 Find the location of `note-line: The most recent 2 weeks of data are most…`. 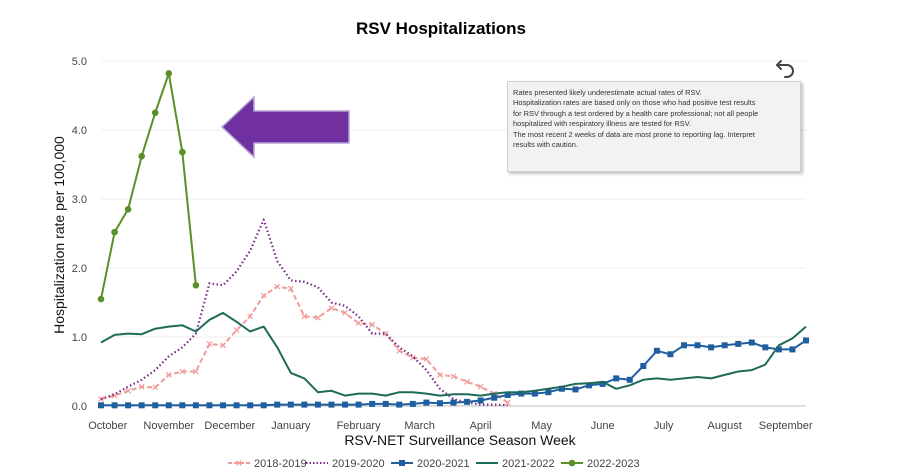

note-line: The most recent 2 weeks of data are most… is located at coordinates (634, 134).